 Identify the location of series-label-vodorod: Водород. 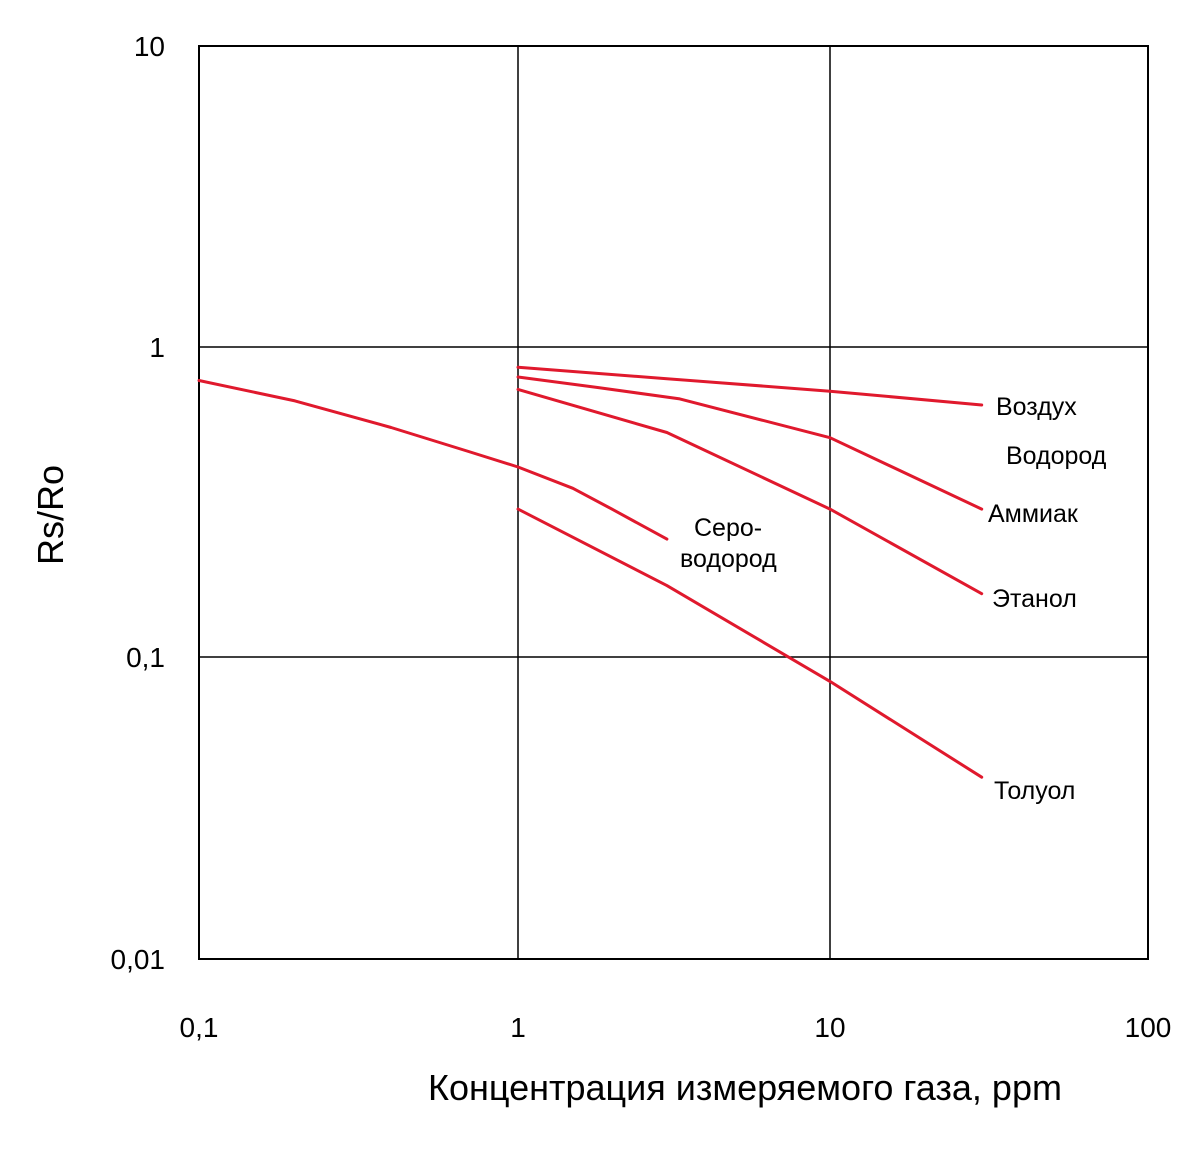
(1056, 456).